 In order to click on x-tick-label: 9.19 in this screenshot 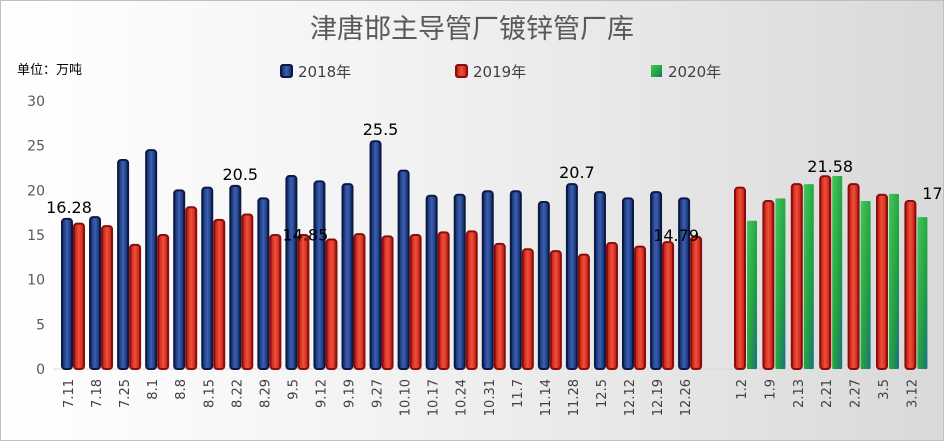, I will do `click(350, 393)`.